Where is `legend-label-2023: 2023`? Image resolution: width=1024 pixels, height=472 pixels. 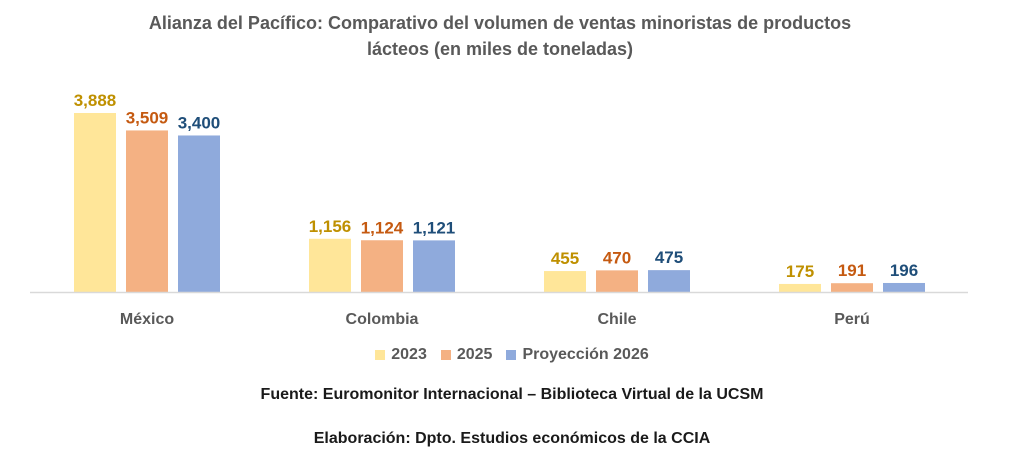 legend-label-2023: 2023 is located at coordinates (409, 354).